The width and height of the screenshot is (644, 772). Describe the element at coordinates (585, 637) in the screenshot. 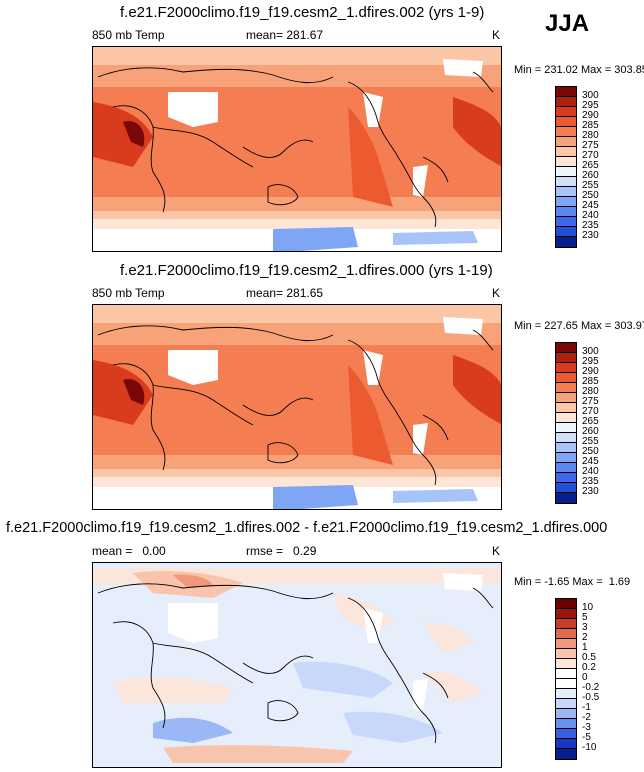

I see `colorbar-tick-label: 2` at that location.